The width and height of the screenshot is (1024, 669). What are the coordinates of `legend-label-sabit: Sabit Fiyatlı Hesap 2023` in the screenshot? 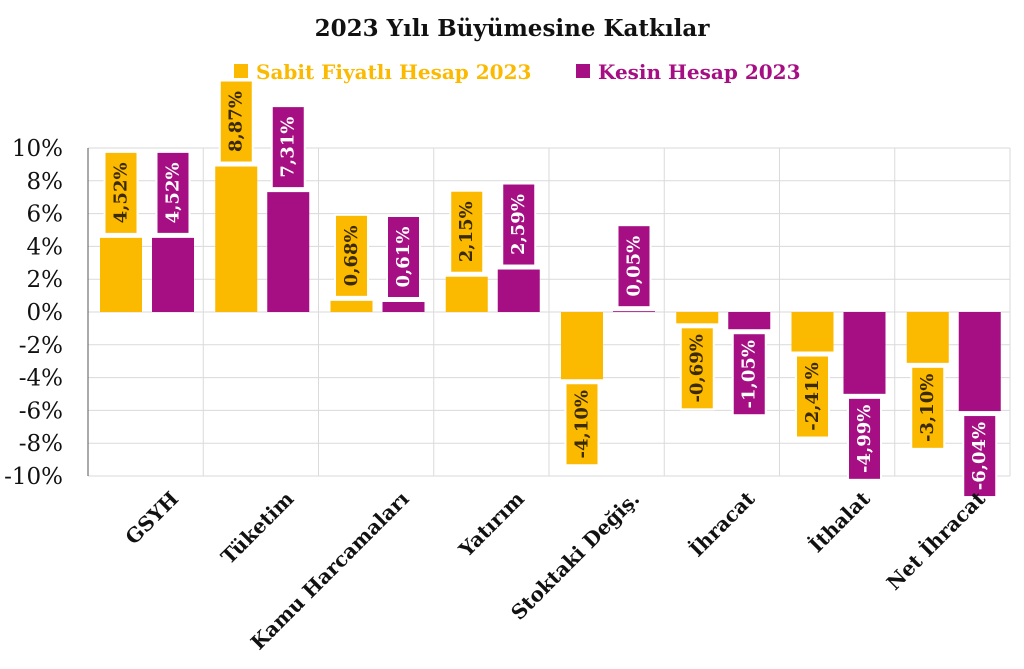 It's located at (393, 72).